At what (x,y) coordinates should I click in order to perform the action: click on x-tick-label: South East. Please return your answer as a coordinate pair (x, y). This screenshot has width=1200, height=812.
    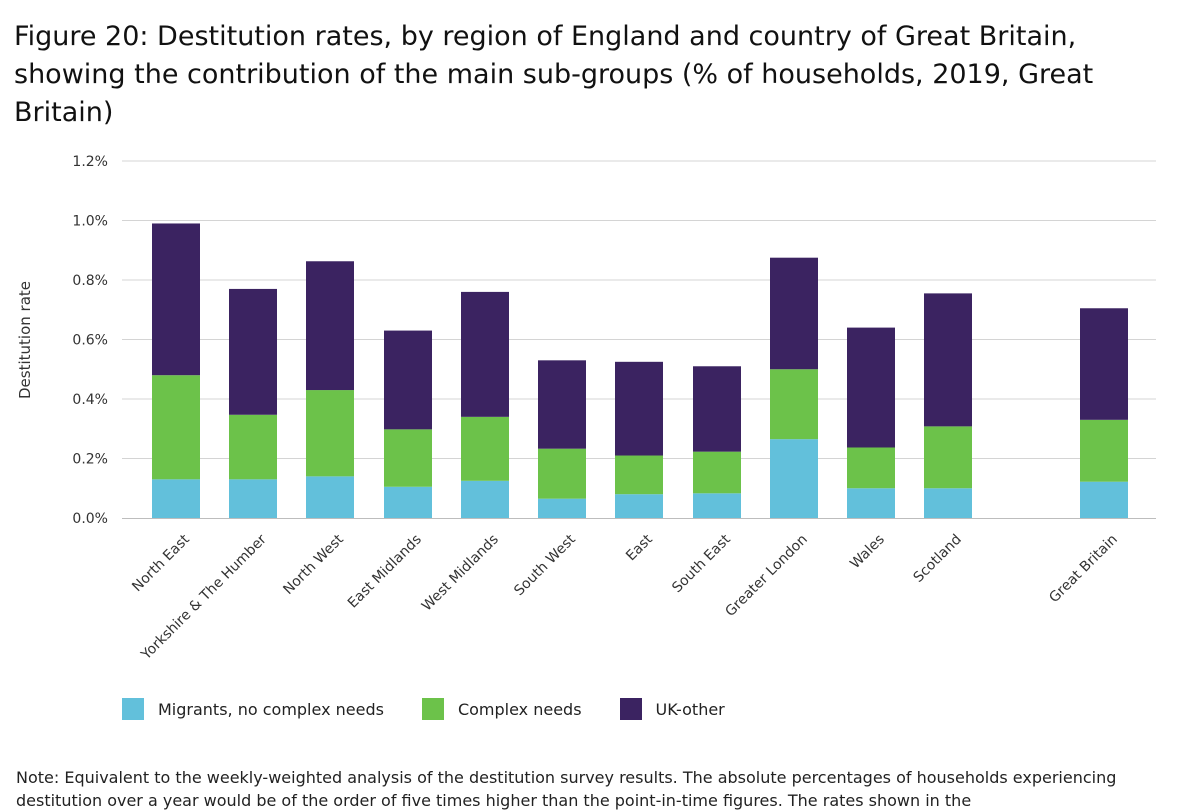
    Looking at the image, I should click on (701, 563).